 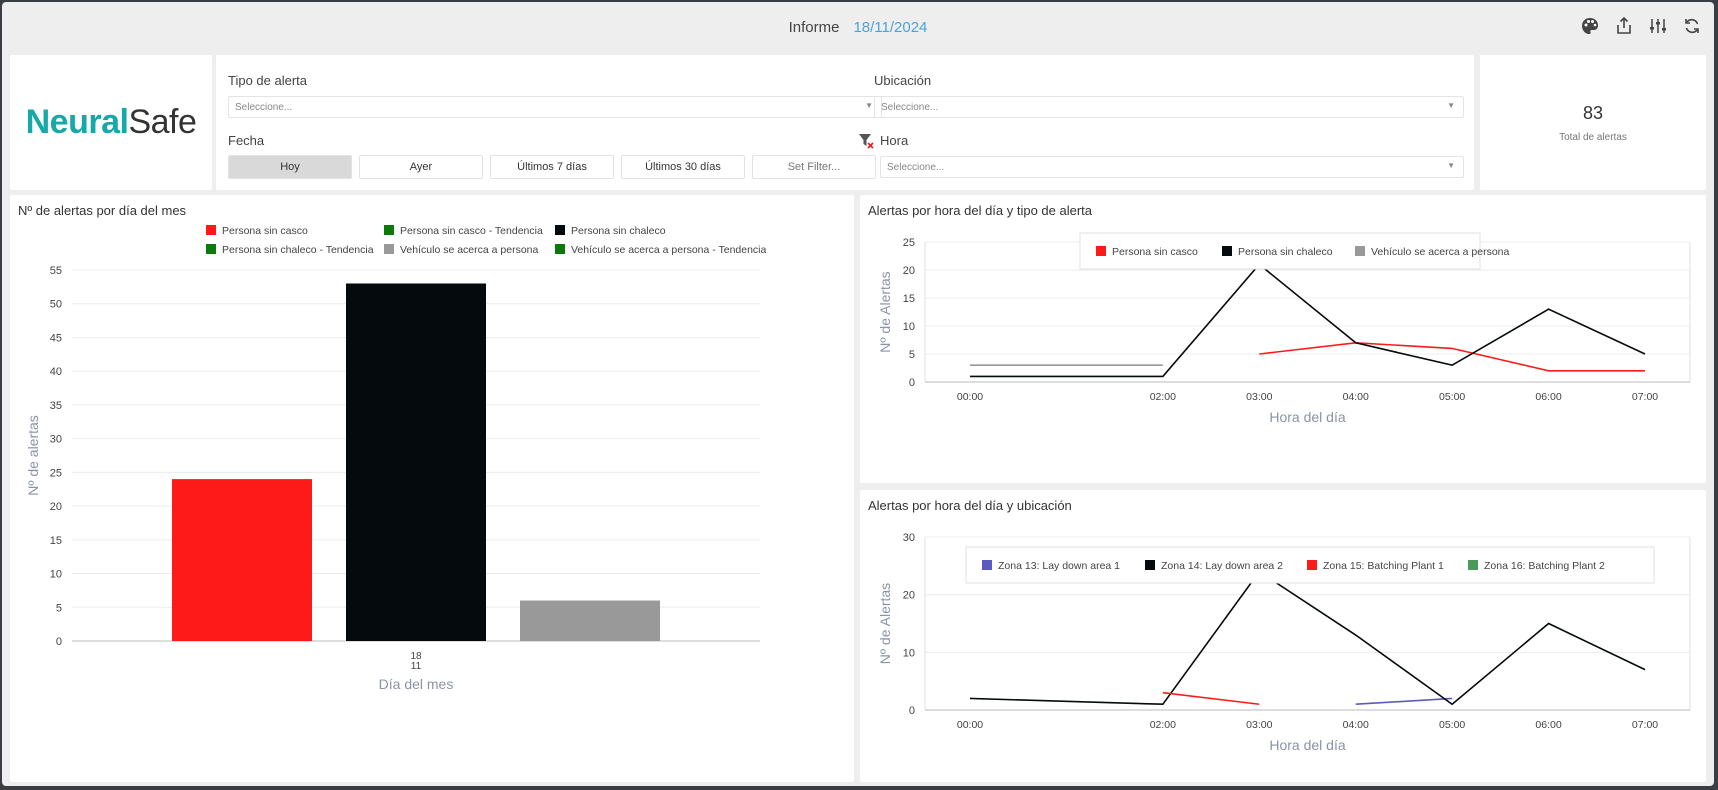 What do you see at coordinates (290, 167) in the screenshot?
I see `date-today-button: Hoy` at bounding box center [290, 167].